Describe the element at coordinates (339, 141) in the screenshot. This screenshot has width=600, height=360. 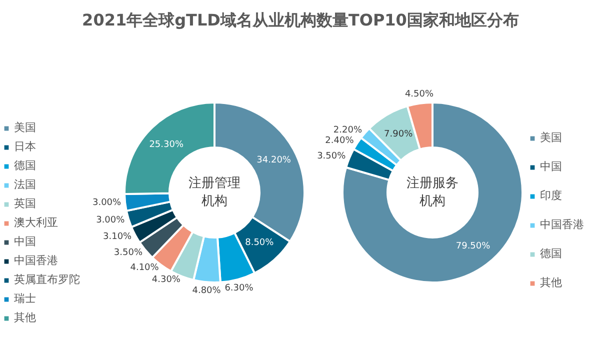
I see `data-label: 2.40%` at that location.